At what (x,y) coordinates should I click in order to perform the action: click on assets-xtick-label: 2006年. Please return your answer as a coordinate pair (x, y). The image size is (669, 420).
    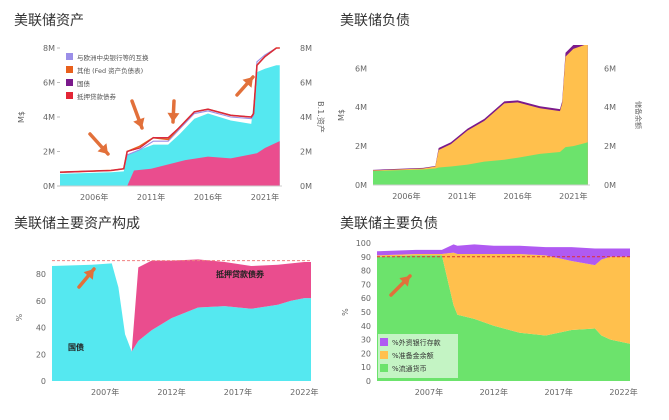
    Looking at the image, I should click on (94, 197).